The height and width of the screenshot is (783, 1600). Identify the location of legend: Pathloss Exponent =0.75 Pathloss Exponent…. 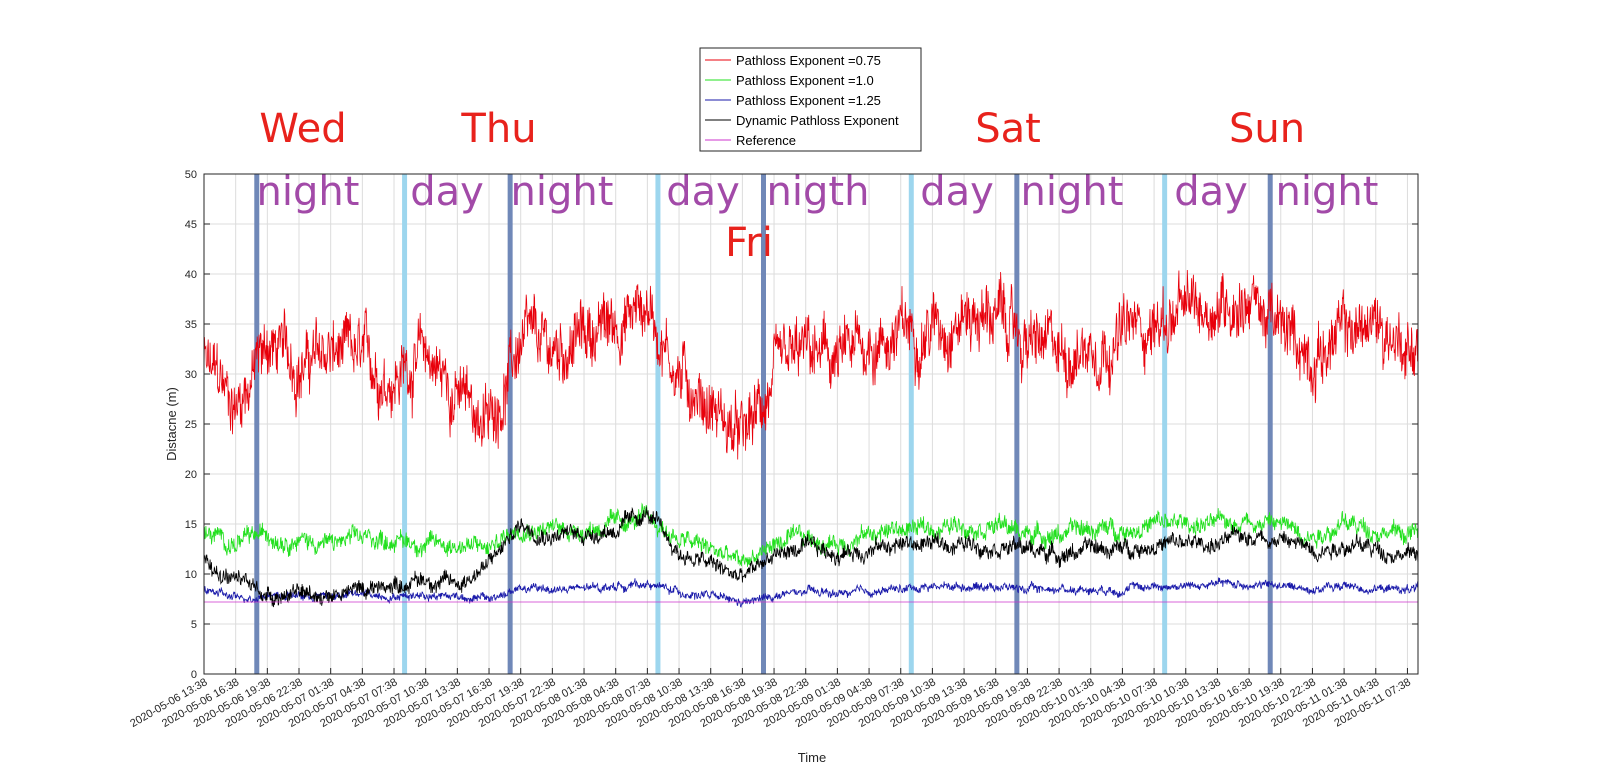
(810, 99).